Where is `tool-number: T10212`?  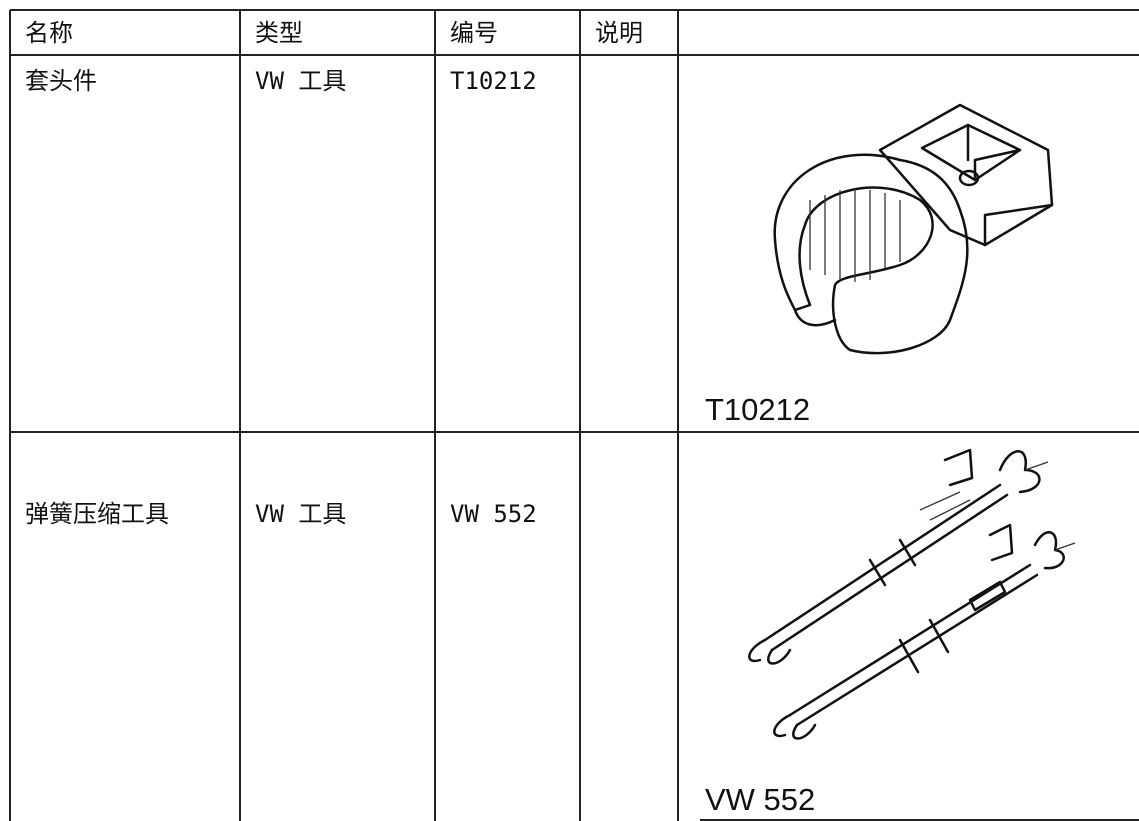 tool-number: T10212 is located at coordinates (493, 81).